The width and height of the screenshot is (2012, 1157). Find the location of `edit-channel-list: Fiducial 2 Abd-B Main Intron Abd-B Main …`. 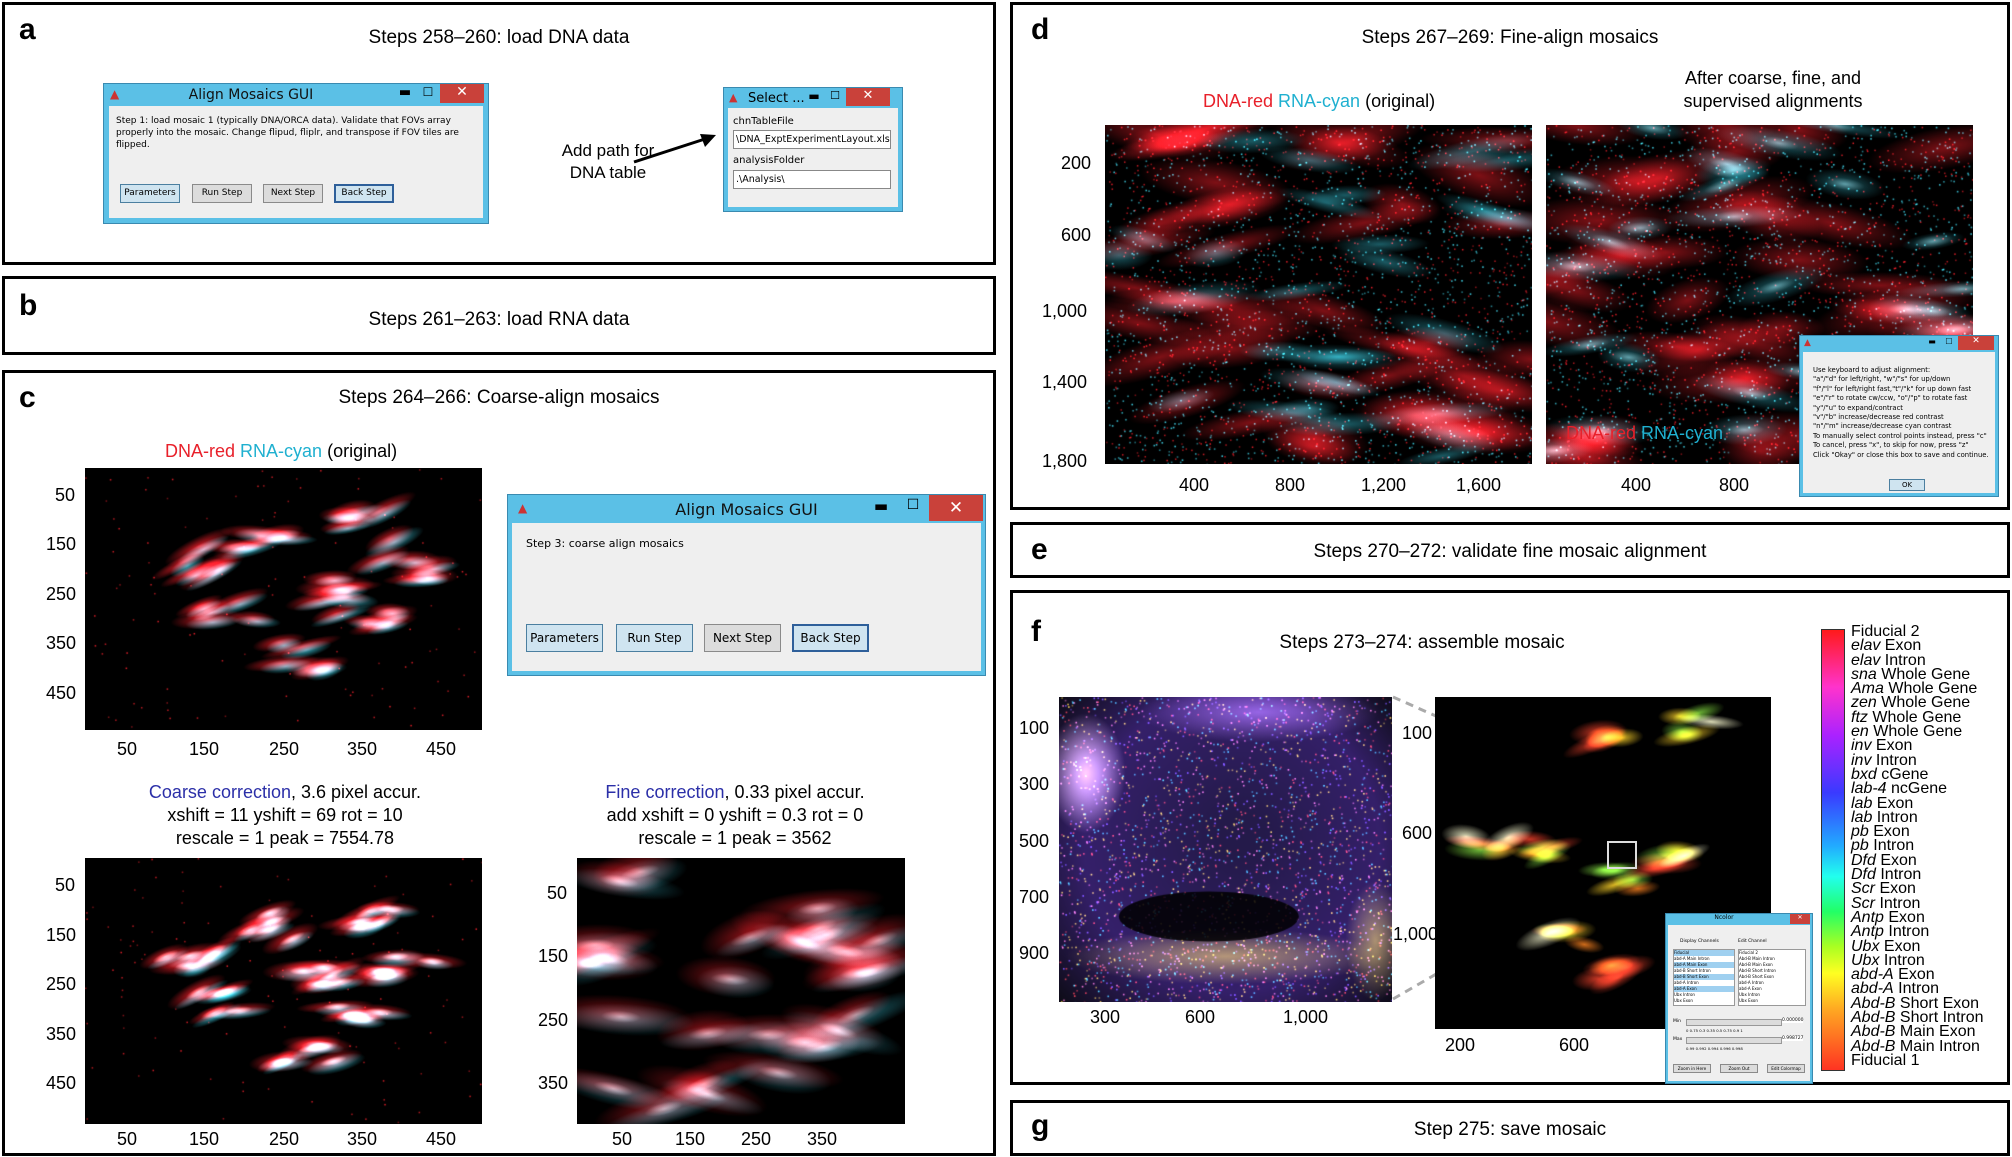

edit-channel-list: Fiducial 2 Abd-B Main Intron Abd-B Main … is located at coordinates (1772, 977).